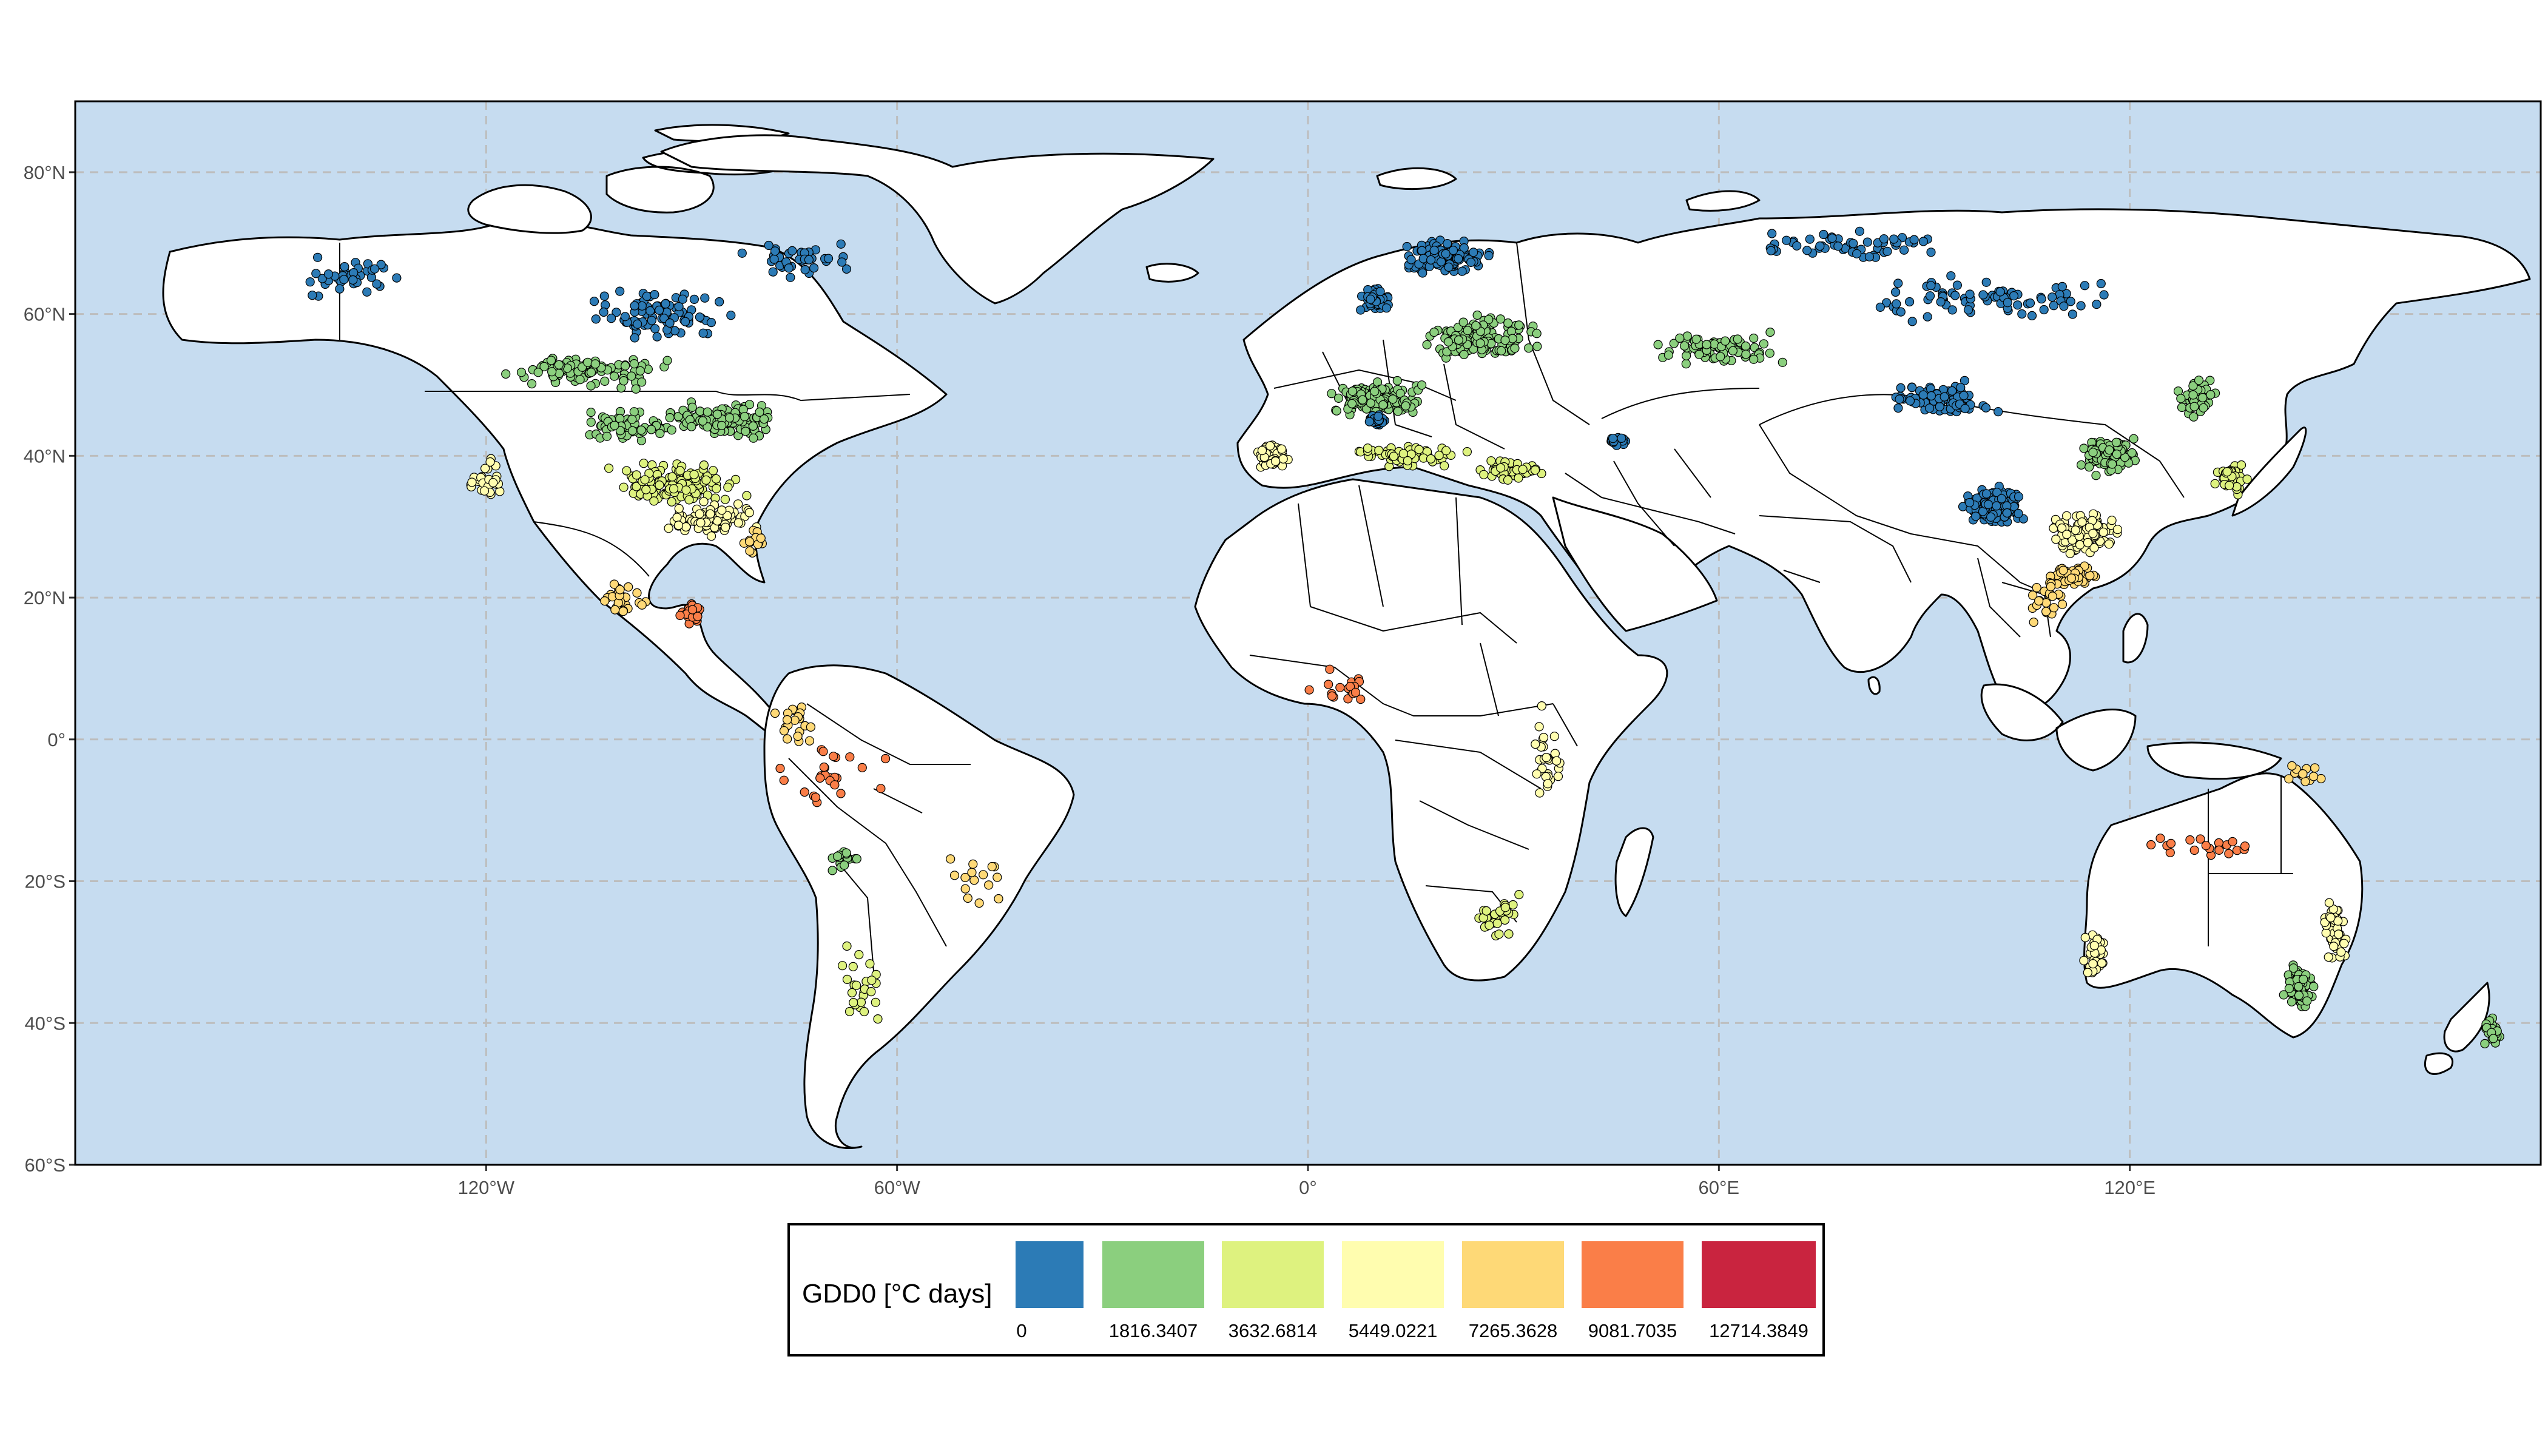  Describe the element at coordinates (1273, 1330) in the screenshot. I see `legend-label: 3632.6814` at that location.